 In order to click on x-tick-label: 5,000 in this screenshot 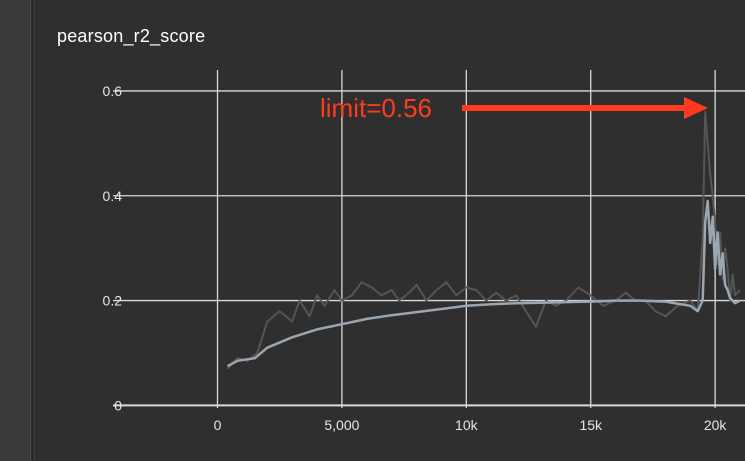, I will do `click(341, 425)`.